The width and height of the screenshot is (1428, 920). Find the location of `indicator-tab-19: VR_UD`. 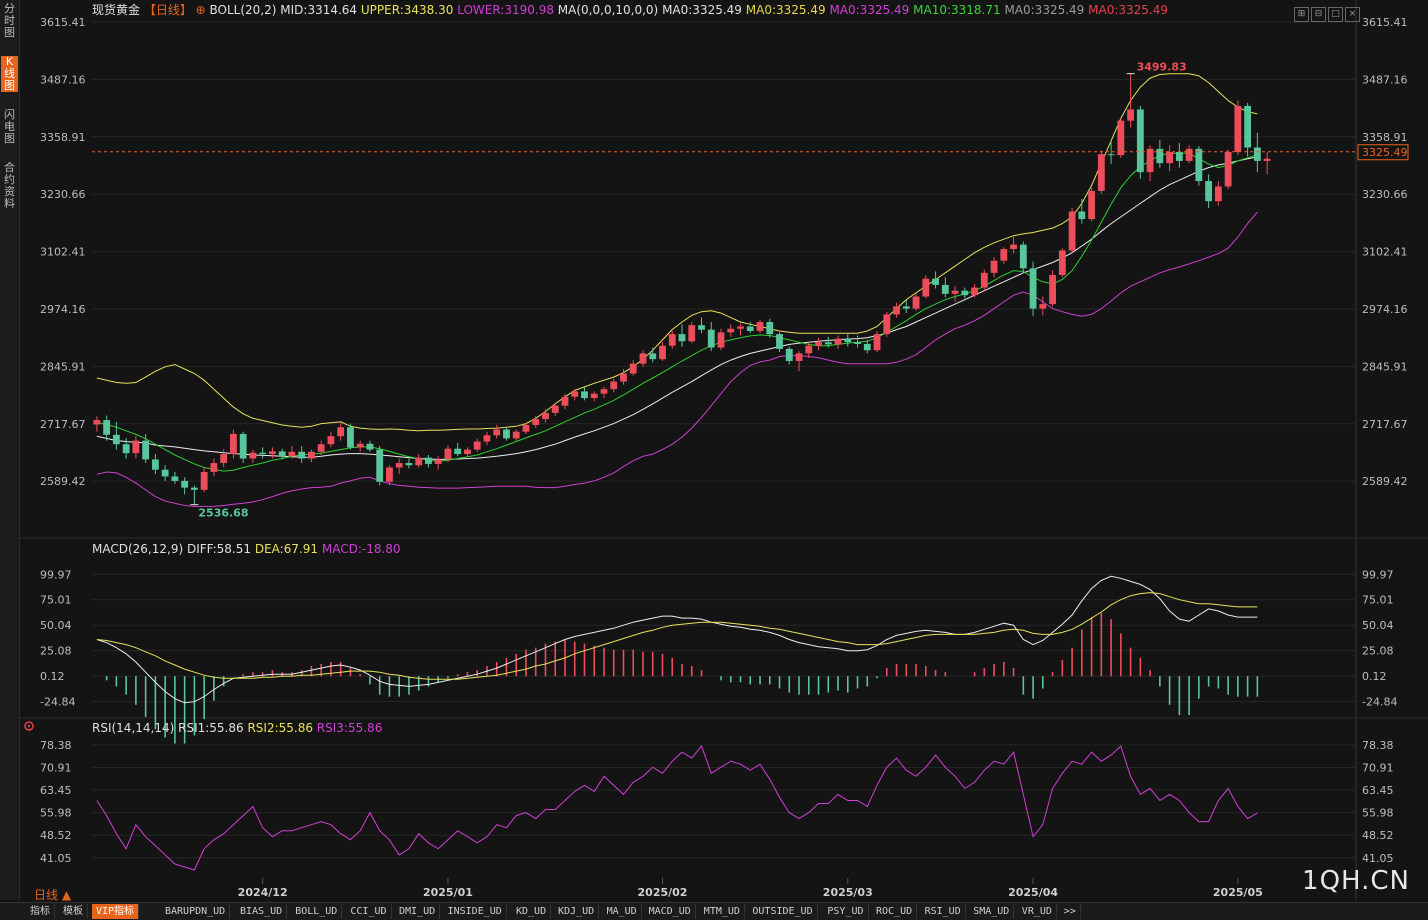

indicator-tab-19: VR_UD is located at coordinates (1037, 911).